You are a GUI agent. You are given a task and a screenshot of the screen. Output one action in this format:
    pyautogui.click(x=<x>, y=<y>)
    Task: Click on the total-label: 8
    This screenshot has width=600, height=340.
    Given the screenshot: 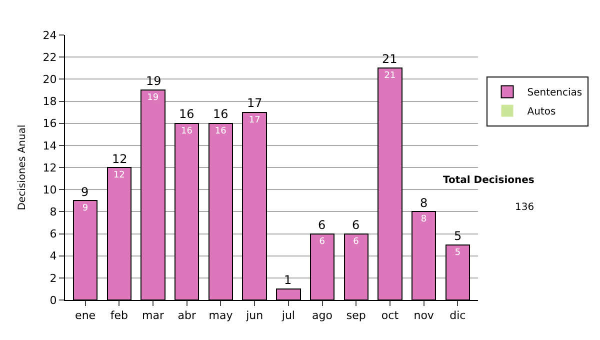 What is the action you would take?
    pyautogui.click(x=424, y=203)
    